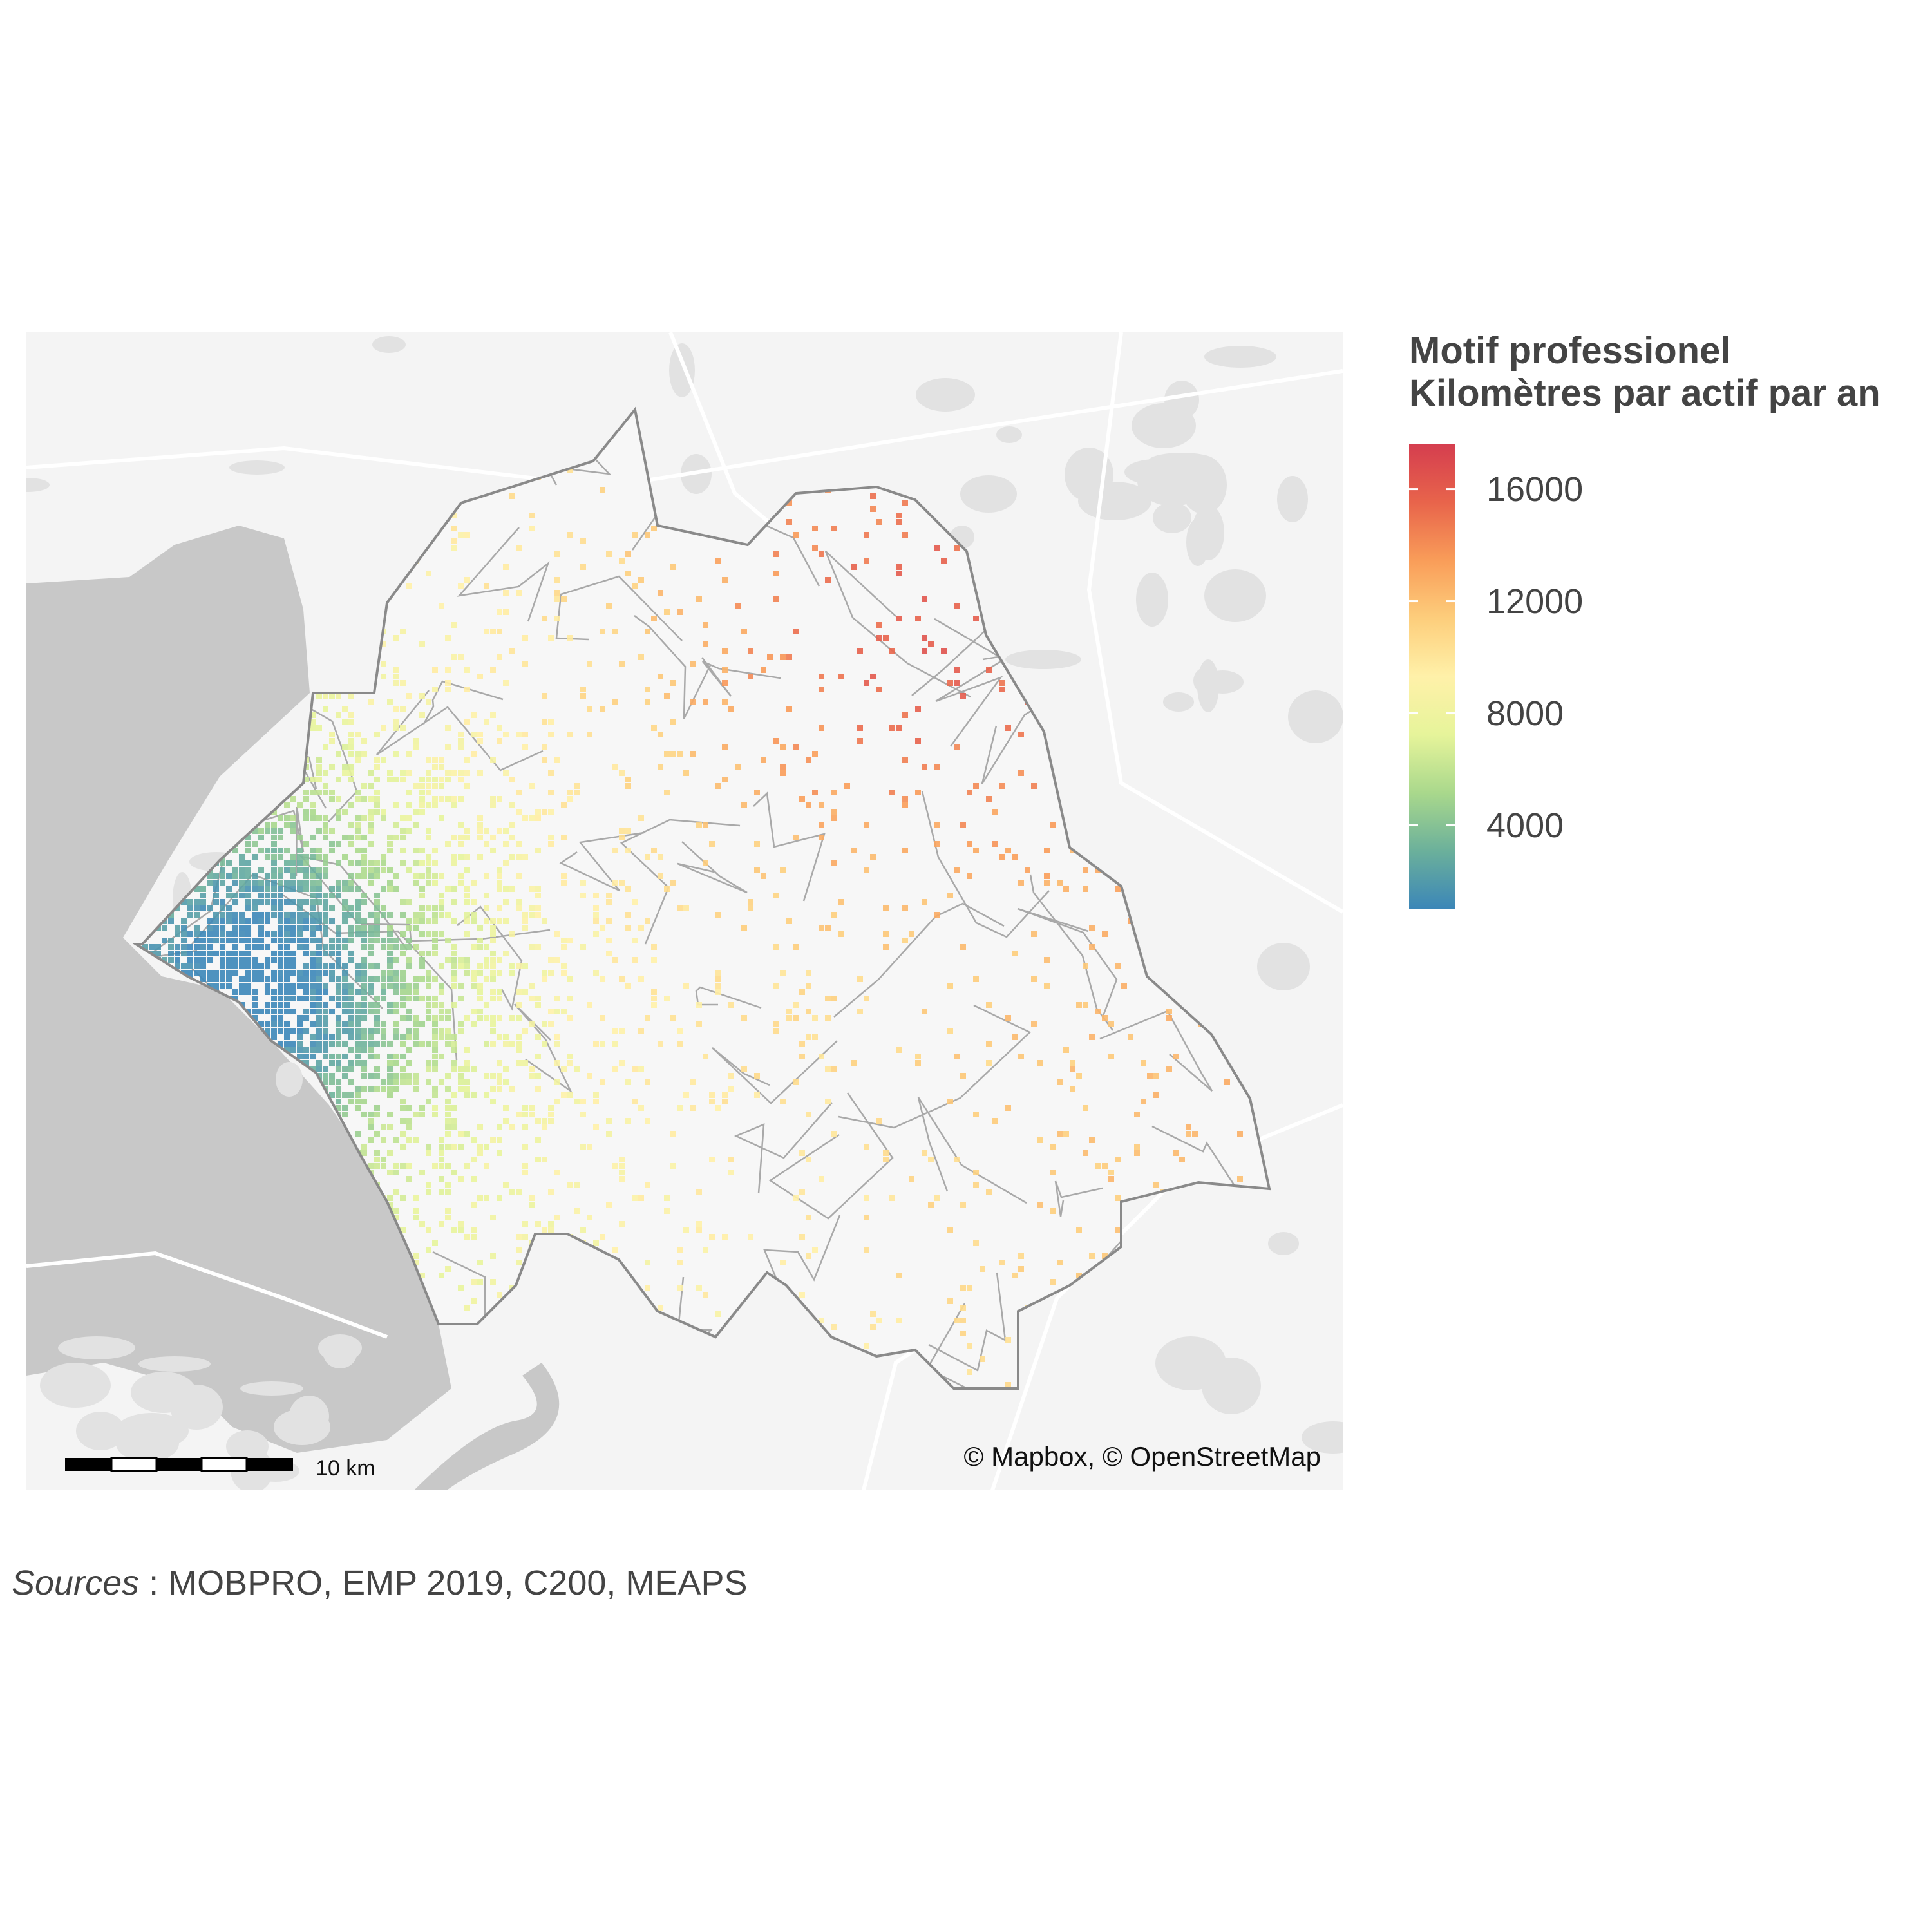 The width and height of the screenshot is (1932, 1932). What do you see at coordinates (1214, 623) in the screenshot?
I see `road` at bounding box center [1214, 623].